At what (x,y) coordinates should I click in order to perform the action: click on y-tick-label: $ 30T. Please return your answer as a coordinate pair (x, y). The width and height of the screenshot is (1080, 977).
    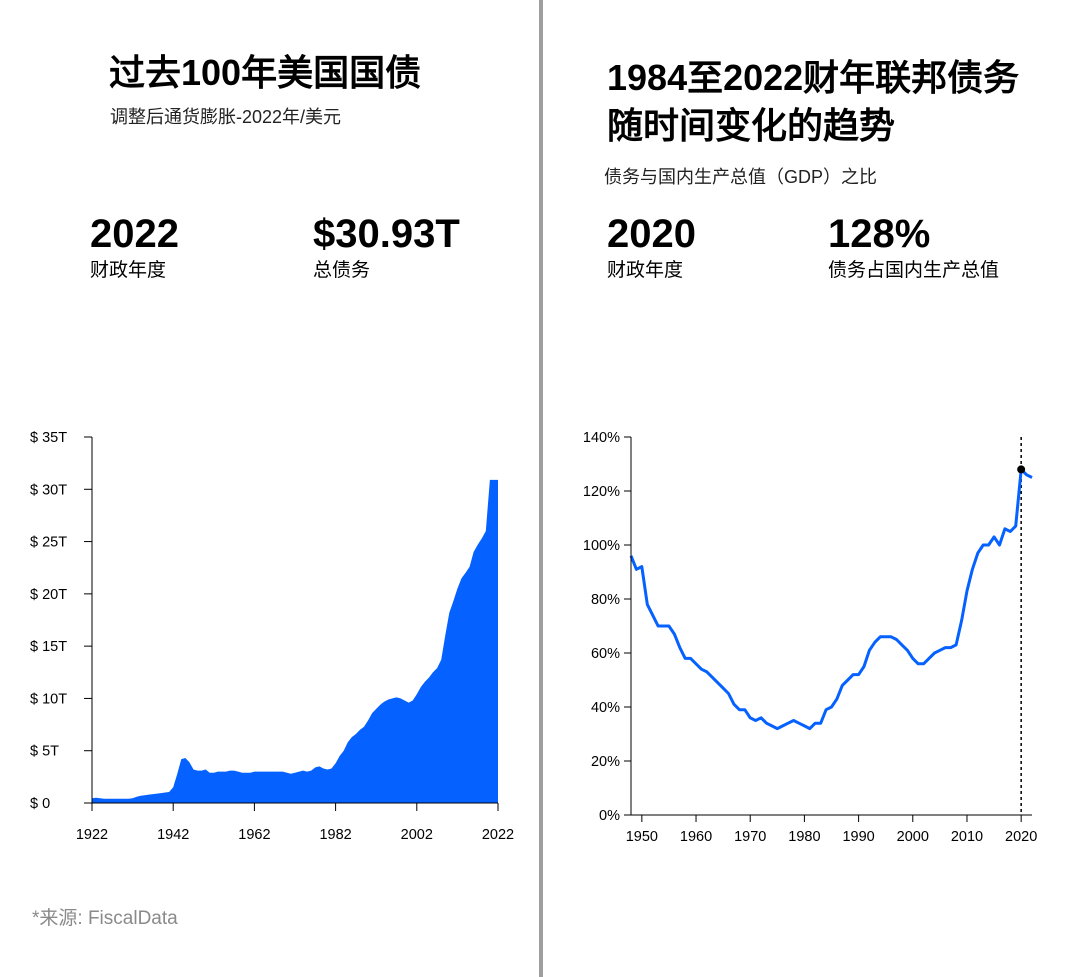
    Looking at the image, I should click on (48, 490).